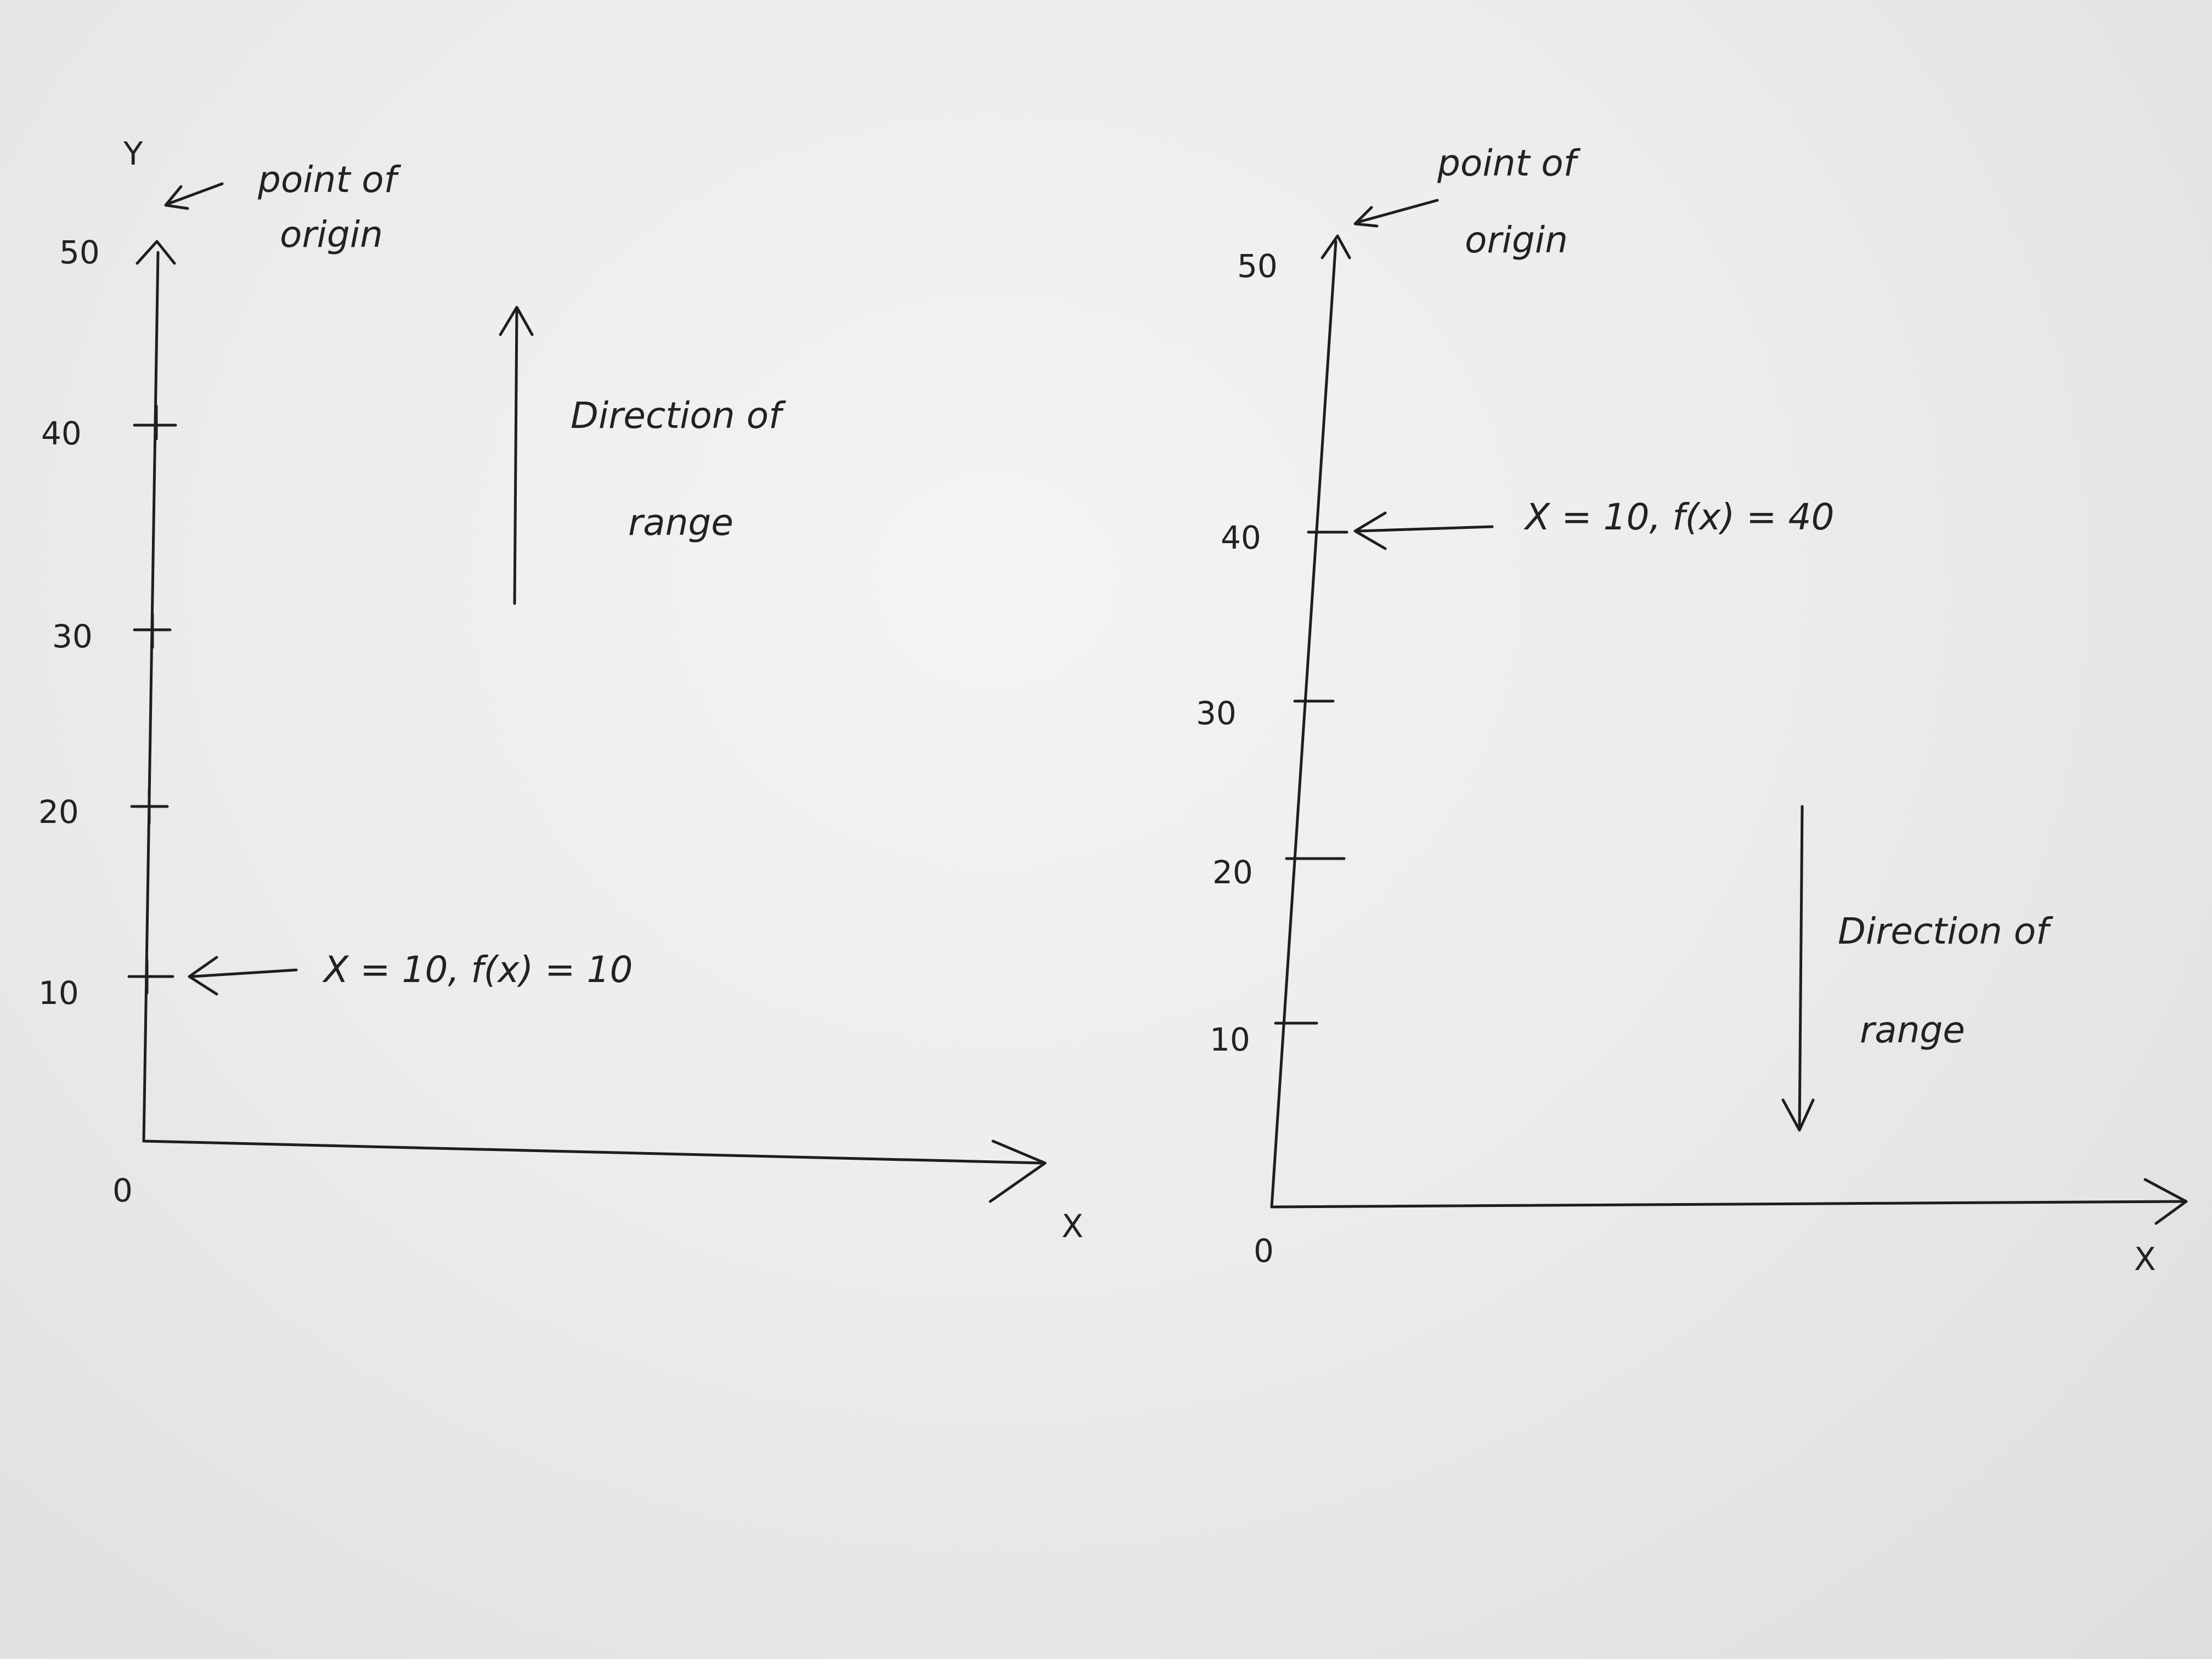 This screenshot has height=1659, width=2212. Describe the element at coordinates (156, 253) in the screenshot. I see `left-y-axis-arrowhead` at that location.